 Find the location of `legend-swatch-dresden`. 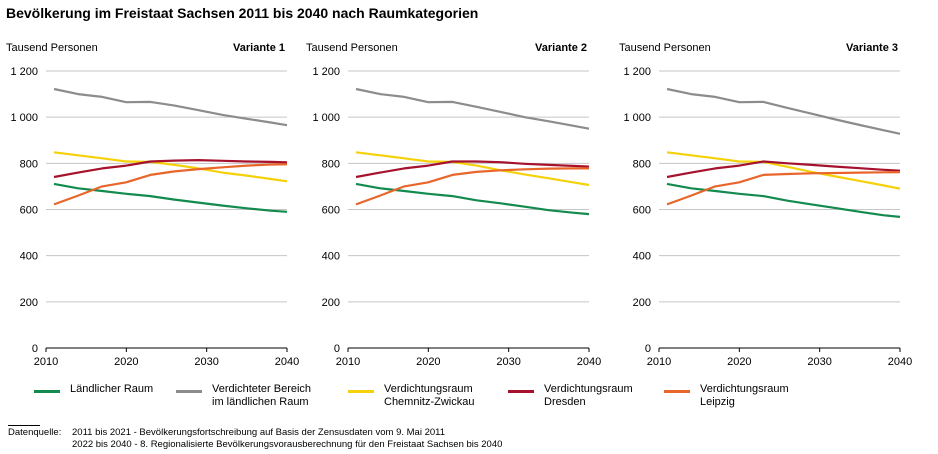

legend-swatch-dresden is located at coordinates (521, 391).